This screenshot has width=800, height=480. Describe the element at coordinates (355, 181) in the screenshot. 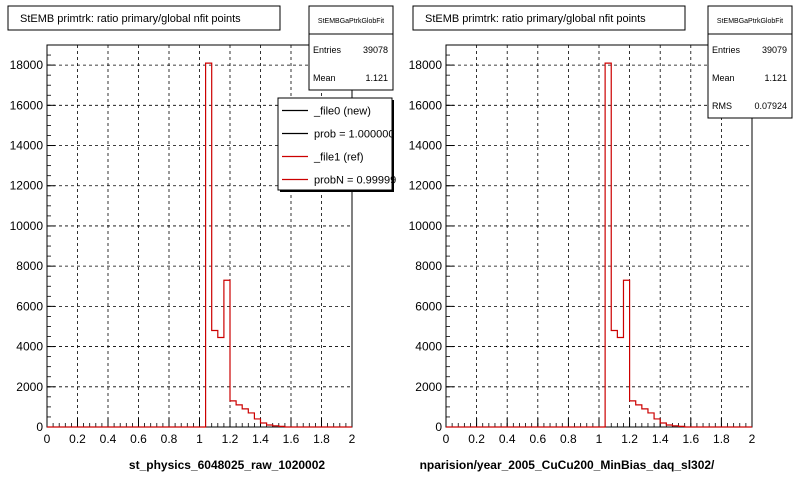

I see `legend-label: probN = 0.99999` at that location.